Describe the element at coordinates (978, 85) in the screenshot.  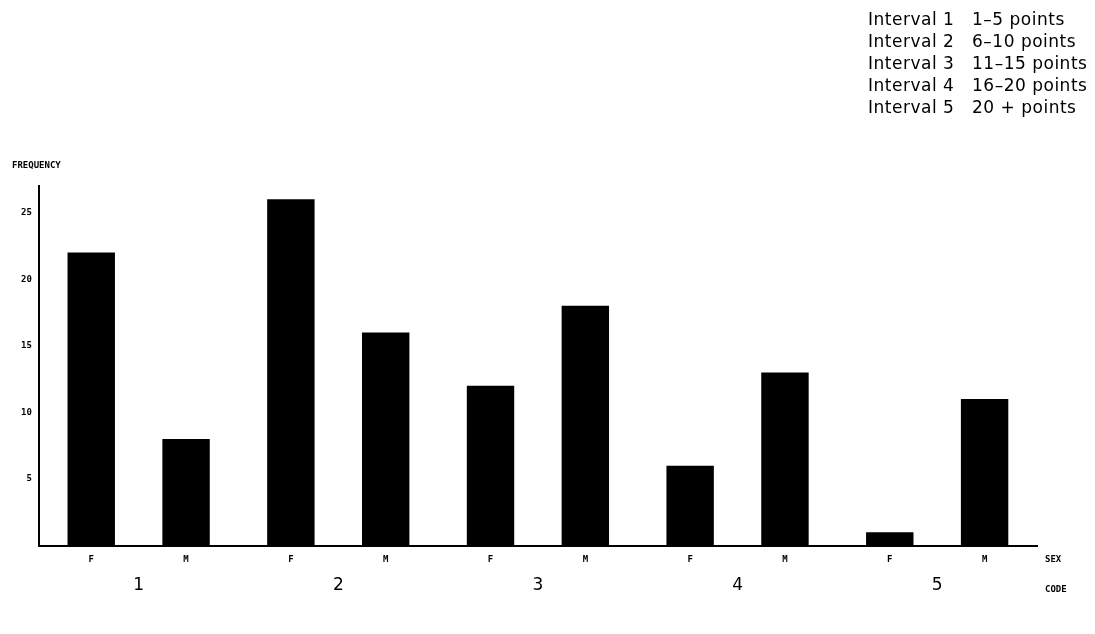
I see `text: Interval 4 16–20 points` at that location.